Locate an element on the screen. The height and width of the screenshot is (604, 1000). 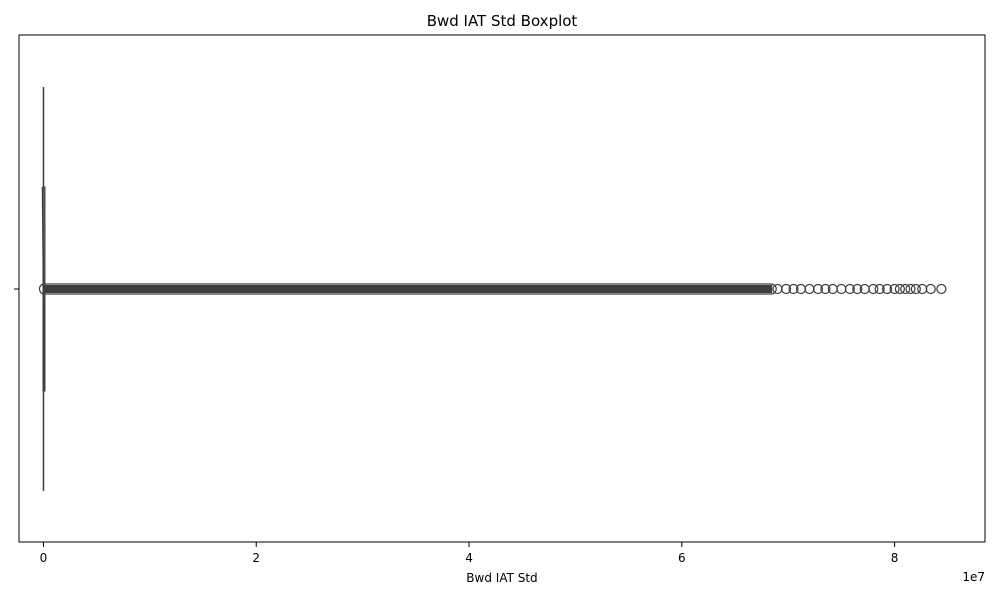
x-axis-label: Bwd IAT Std is located at coordinates (501, 578).